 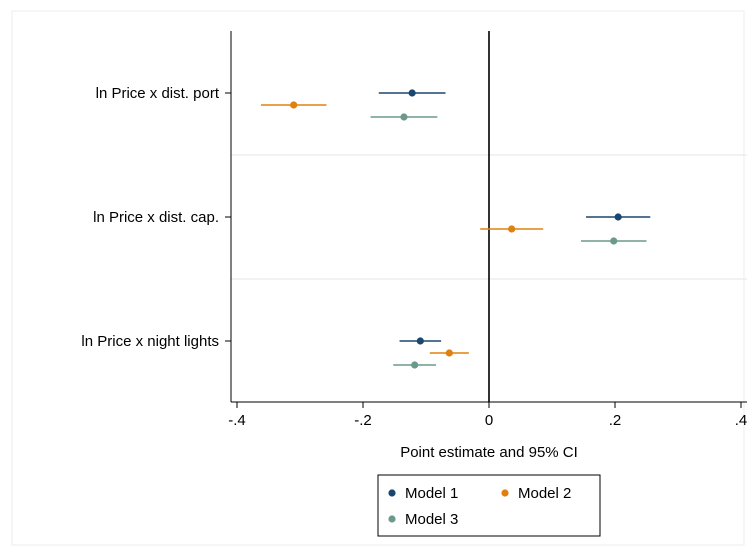 I want to click on legend-label: Model 1, so click(x=431, y=493).